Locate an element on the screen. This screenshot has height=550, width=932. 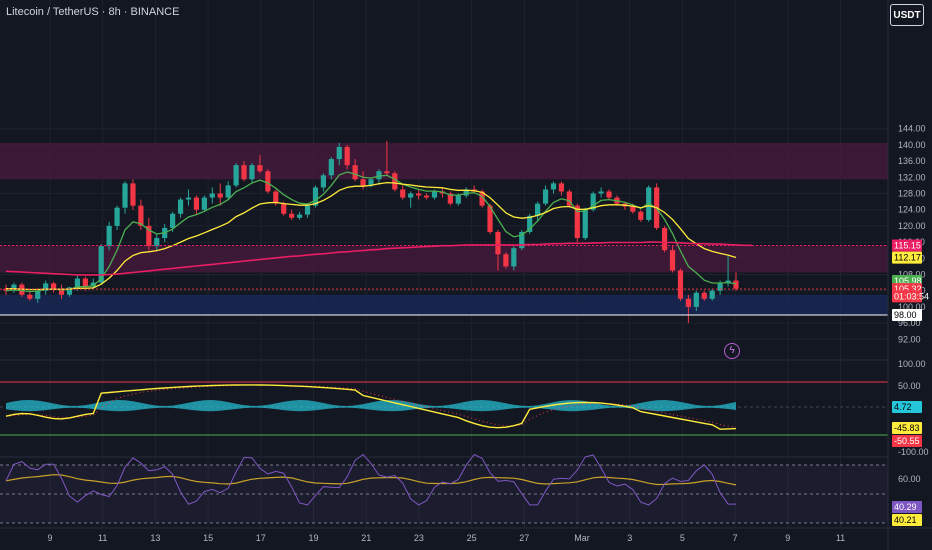
osc-histogram is located at coordinates (371, 406).